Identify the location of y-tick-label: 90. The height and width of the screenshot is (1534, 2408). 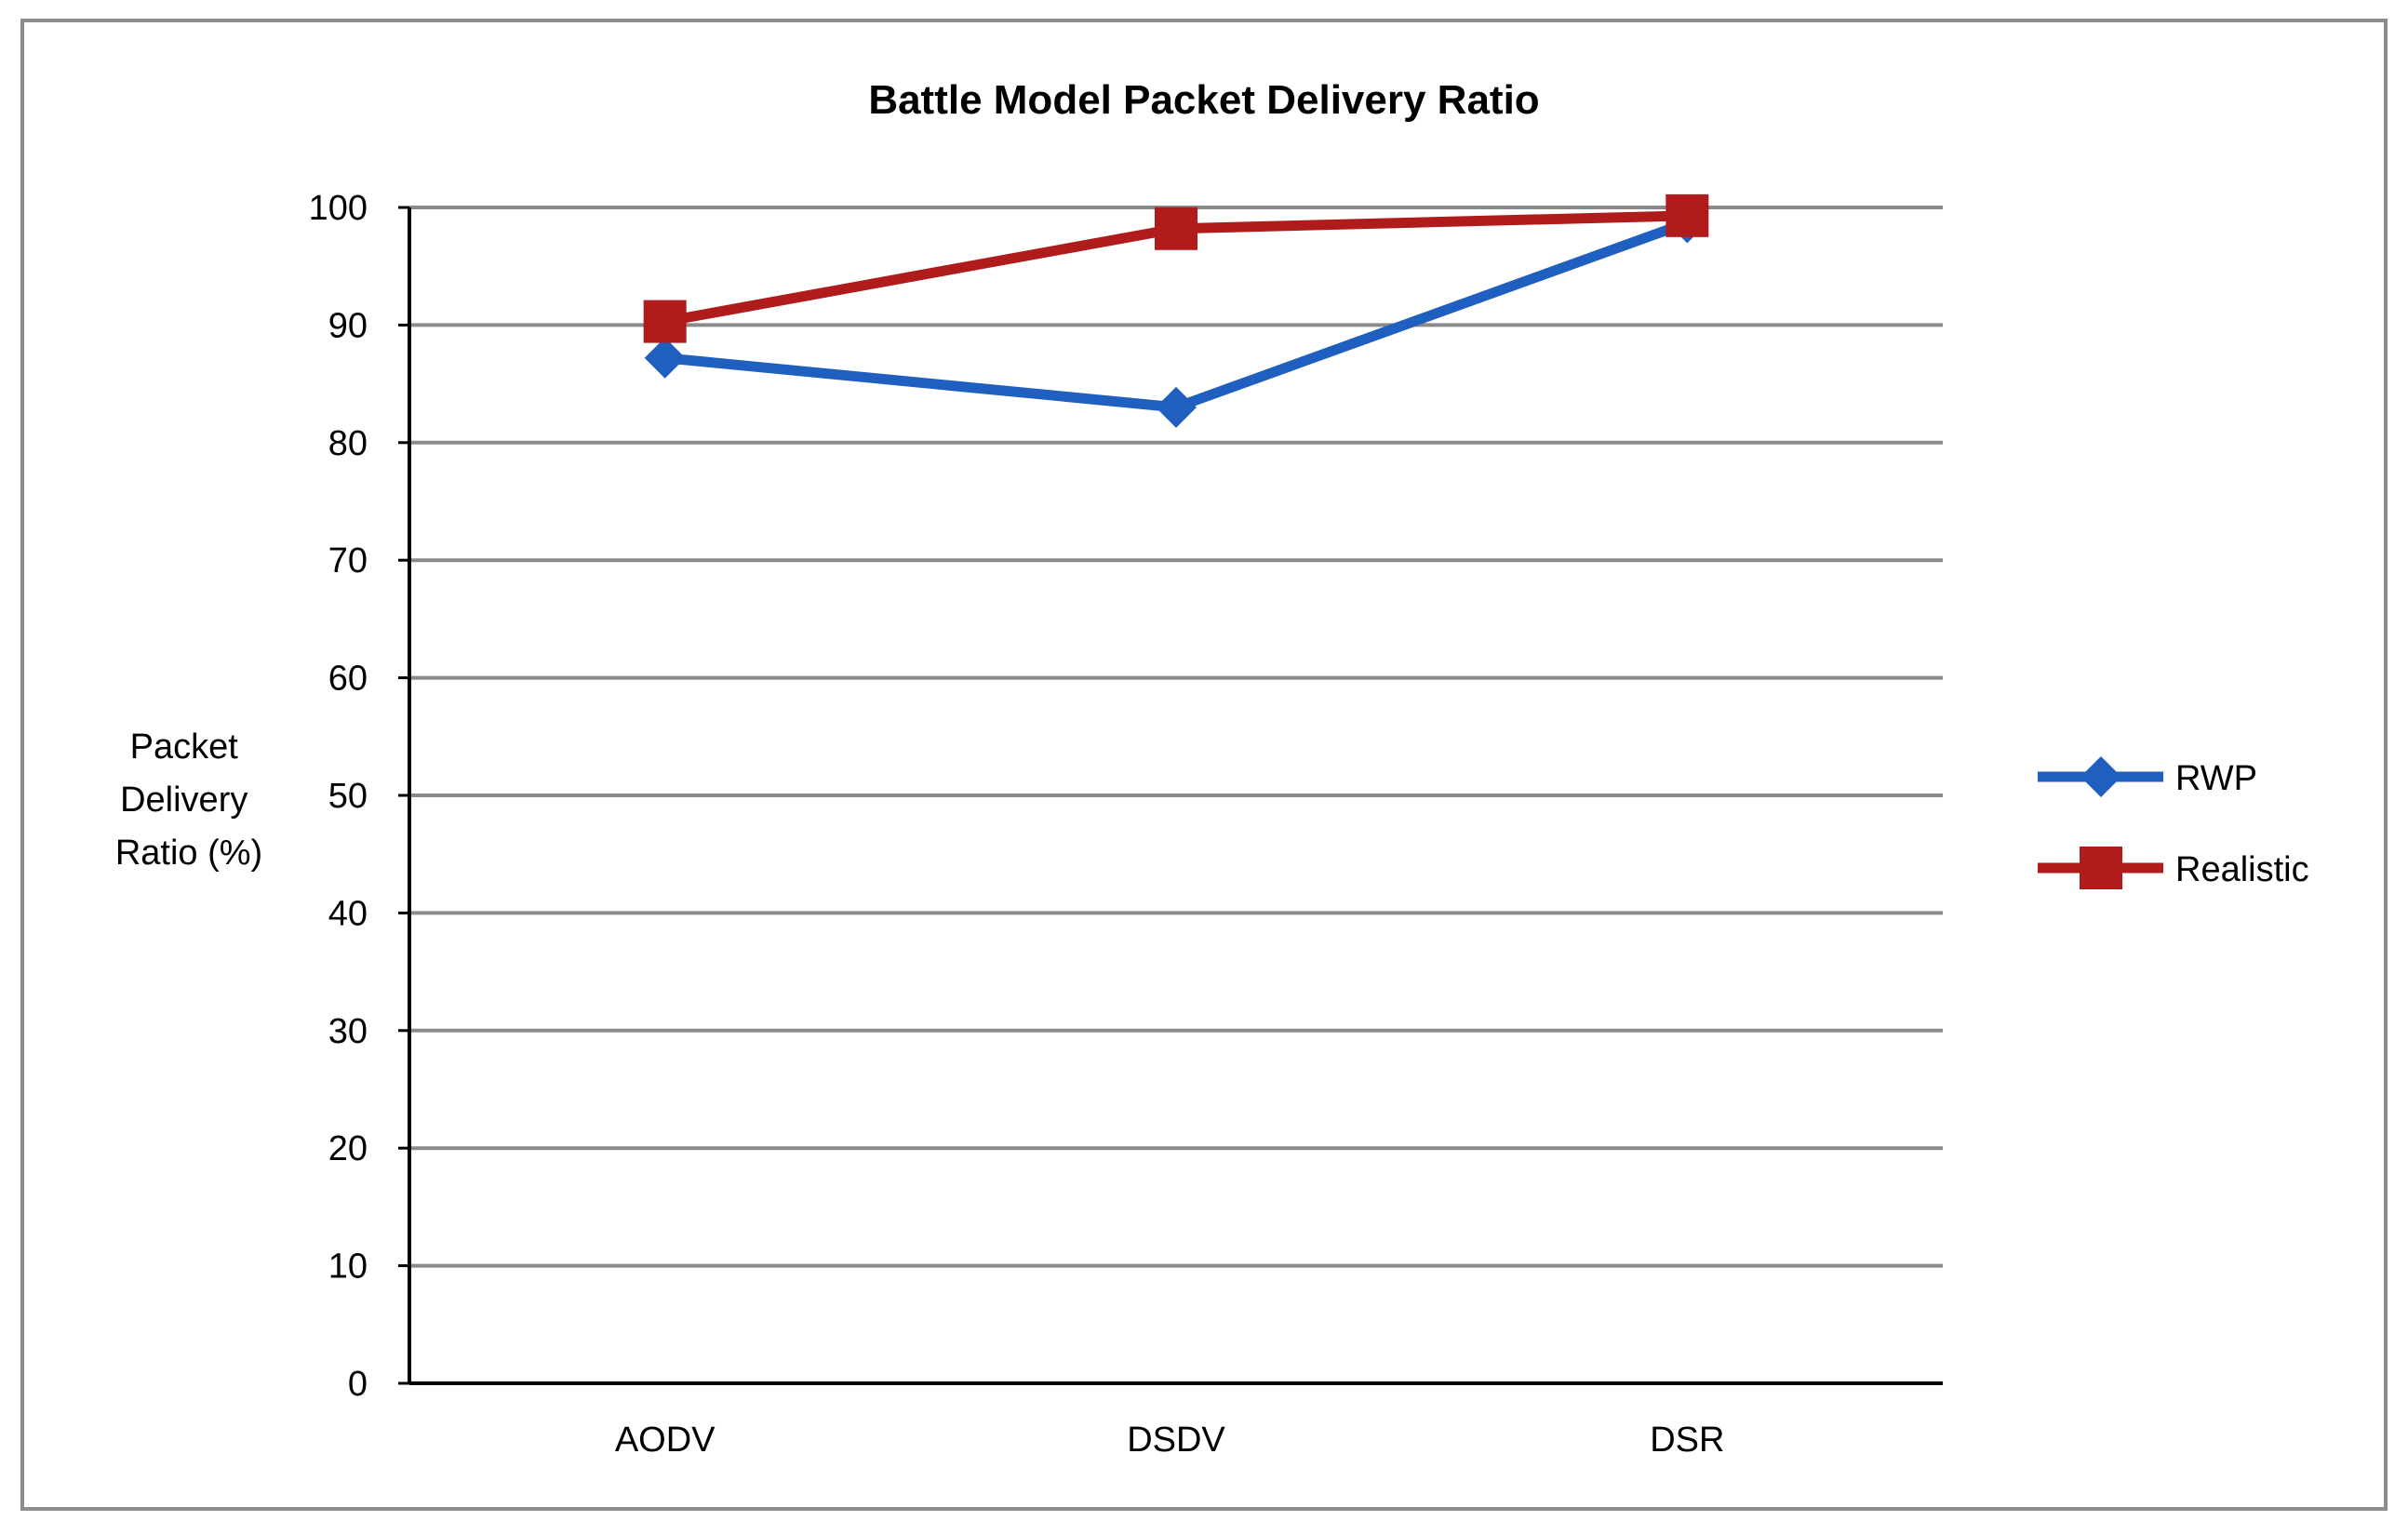
(348, 325).